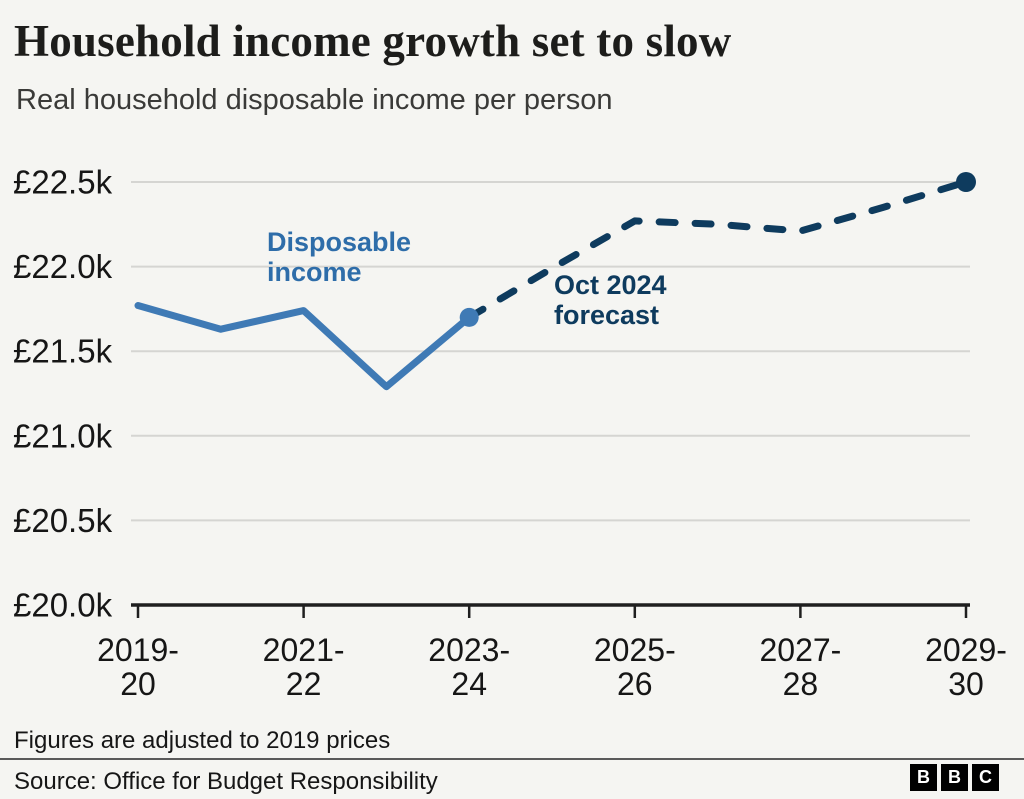 This screenshot has width=1024, height=799. Describe the element at coordinates (610, 300) in the screenshot. I see `annotation-oct-2024-forecast: Oct 2024 forecast` at that location.